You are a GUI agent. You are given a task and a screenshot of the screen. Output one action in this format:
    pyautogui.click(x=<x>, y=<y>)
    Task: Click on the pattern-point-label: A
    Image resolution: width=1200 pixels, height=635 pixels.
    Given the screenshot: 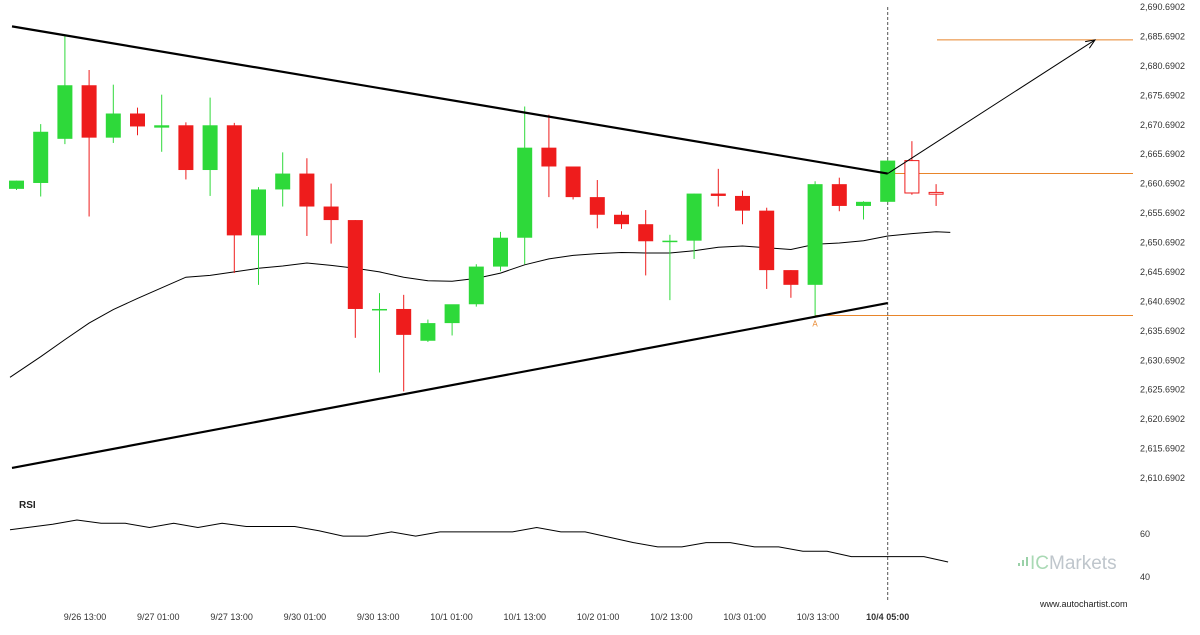 What is the action you would take?
    pyautogui.click(x=815, y=323)
    